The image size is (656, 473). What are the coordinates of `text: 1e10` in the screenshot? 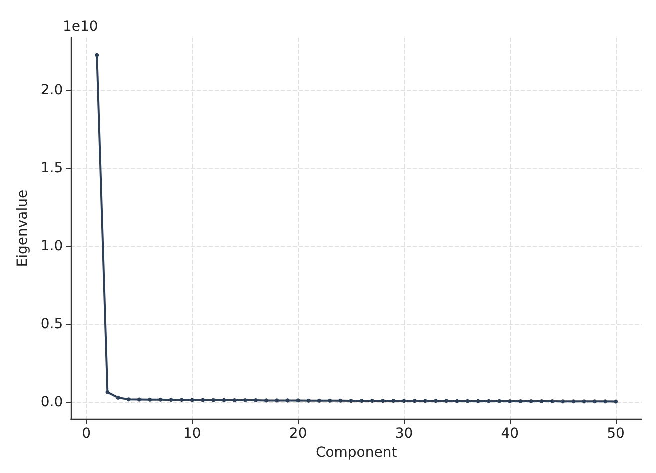 It's located at (80, 27).